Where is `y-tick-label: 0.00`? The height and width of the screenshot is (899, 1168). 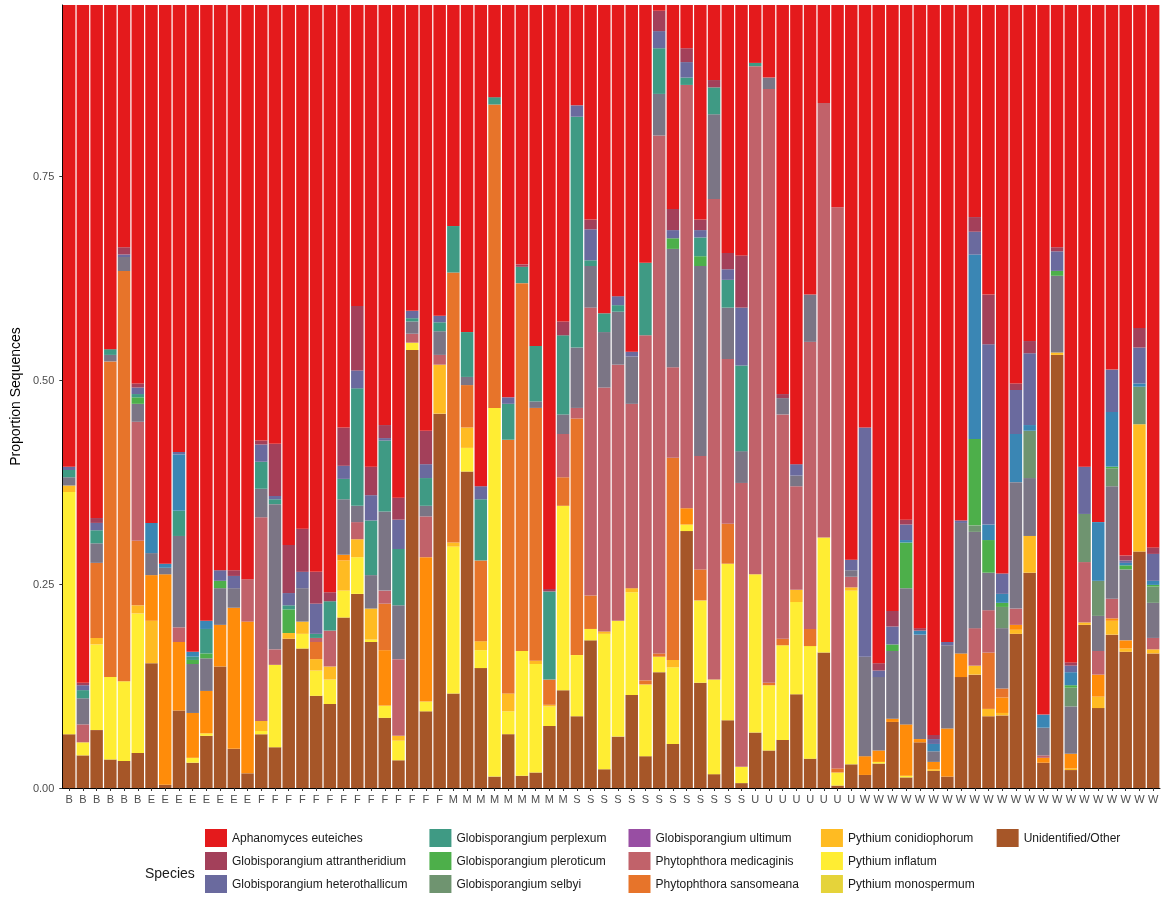
y-tick-label: 0.00 is located at coordinates (43, 788).